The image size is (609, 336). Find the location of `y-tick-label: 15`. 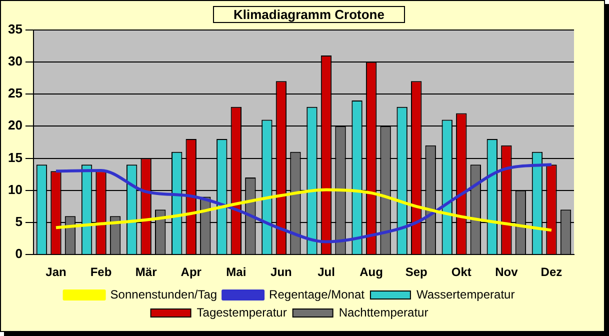

y-tick-label: 15 is located at coordinates (15, 157).